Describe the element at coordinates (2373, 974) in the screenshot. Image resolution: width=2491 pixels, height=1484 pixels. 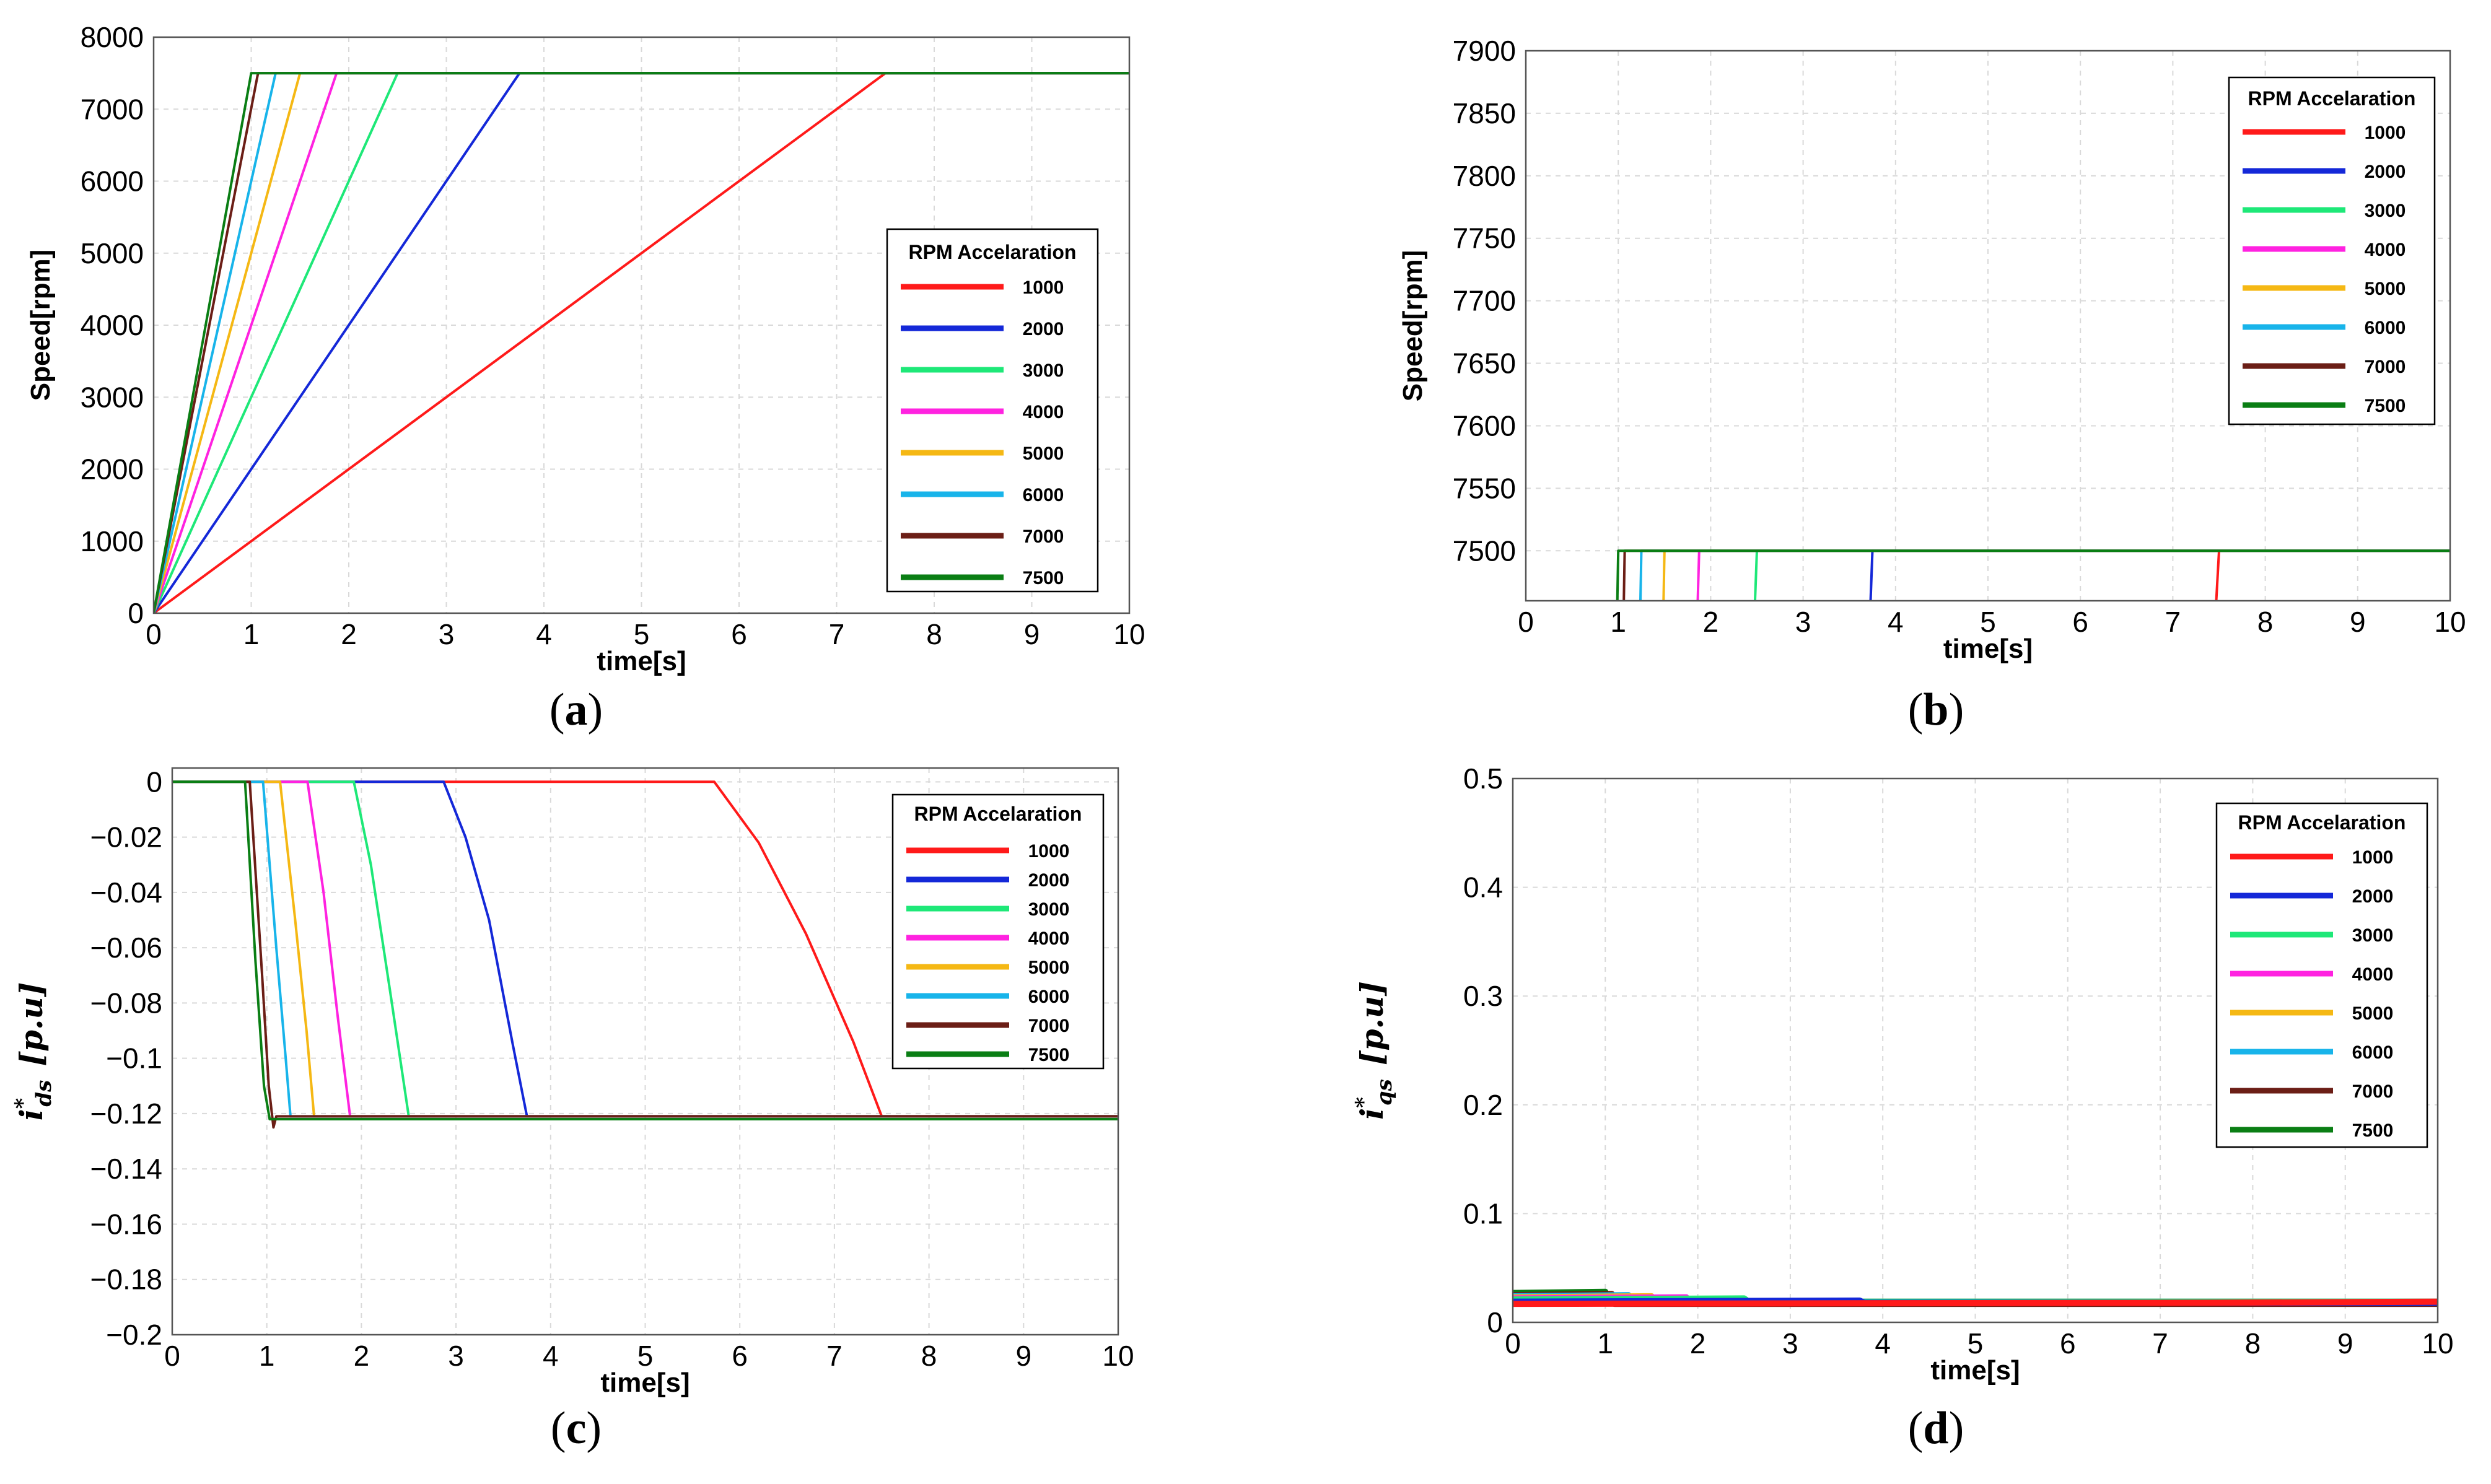
I see `legend-label-4000: 4000` at that location.